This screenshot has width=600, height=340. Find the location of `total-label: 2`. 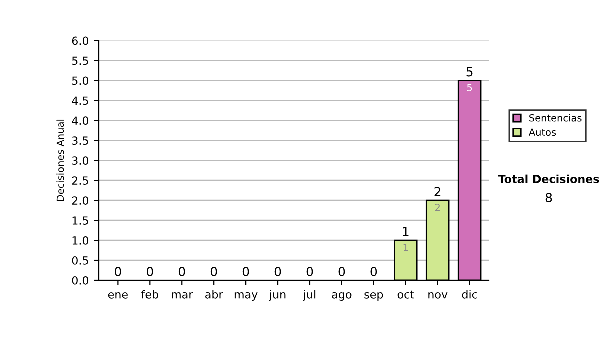

total-label: 2 is located at coordinates (437, 191).